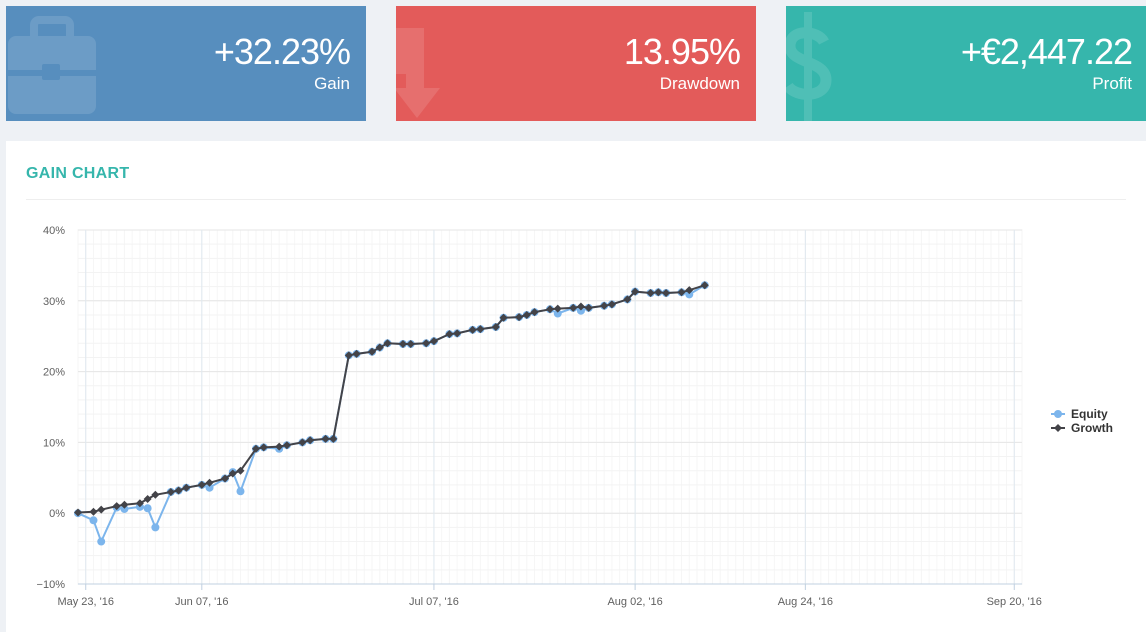 The height and width of the screenshot is (632, 1146). What do you see at coordinates (634, 602) in the screenshot?
I see `x-tick-label: Aug 02, '16` at bounding box center [634, 602].